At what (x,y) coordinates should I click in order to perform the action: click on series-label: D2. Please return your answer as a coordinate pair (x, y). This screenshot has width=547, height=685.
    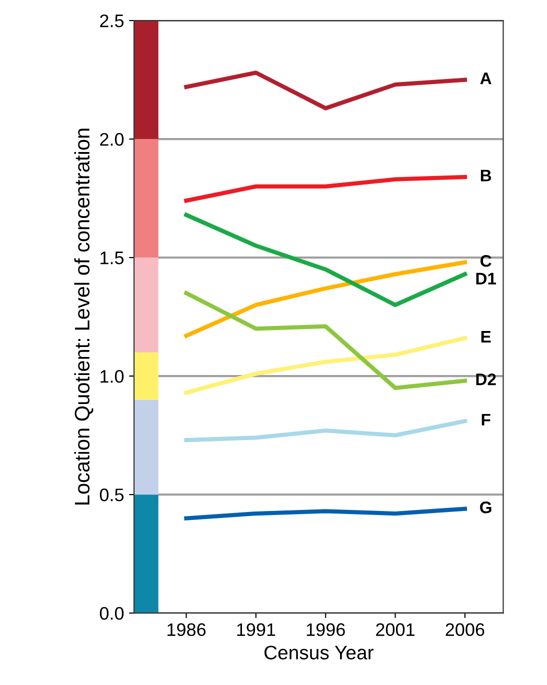
    Looking at the image, I should click on (486, 379).